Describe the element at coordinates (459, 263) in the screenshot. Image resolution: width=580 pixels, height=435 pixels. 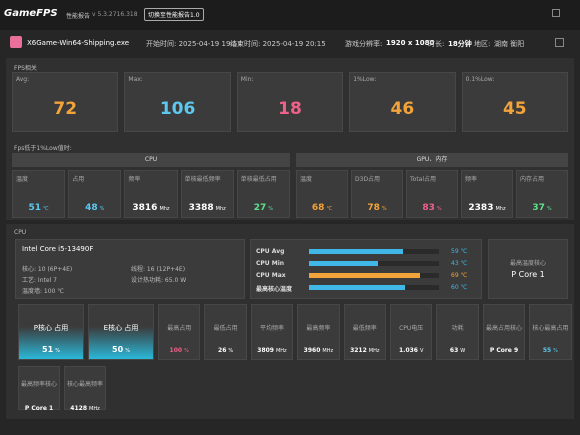
I see `temp-value: 43 ℃` at that location.